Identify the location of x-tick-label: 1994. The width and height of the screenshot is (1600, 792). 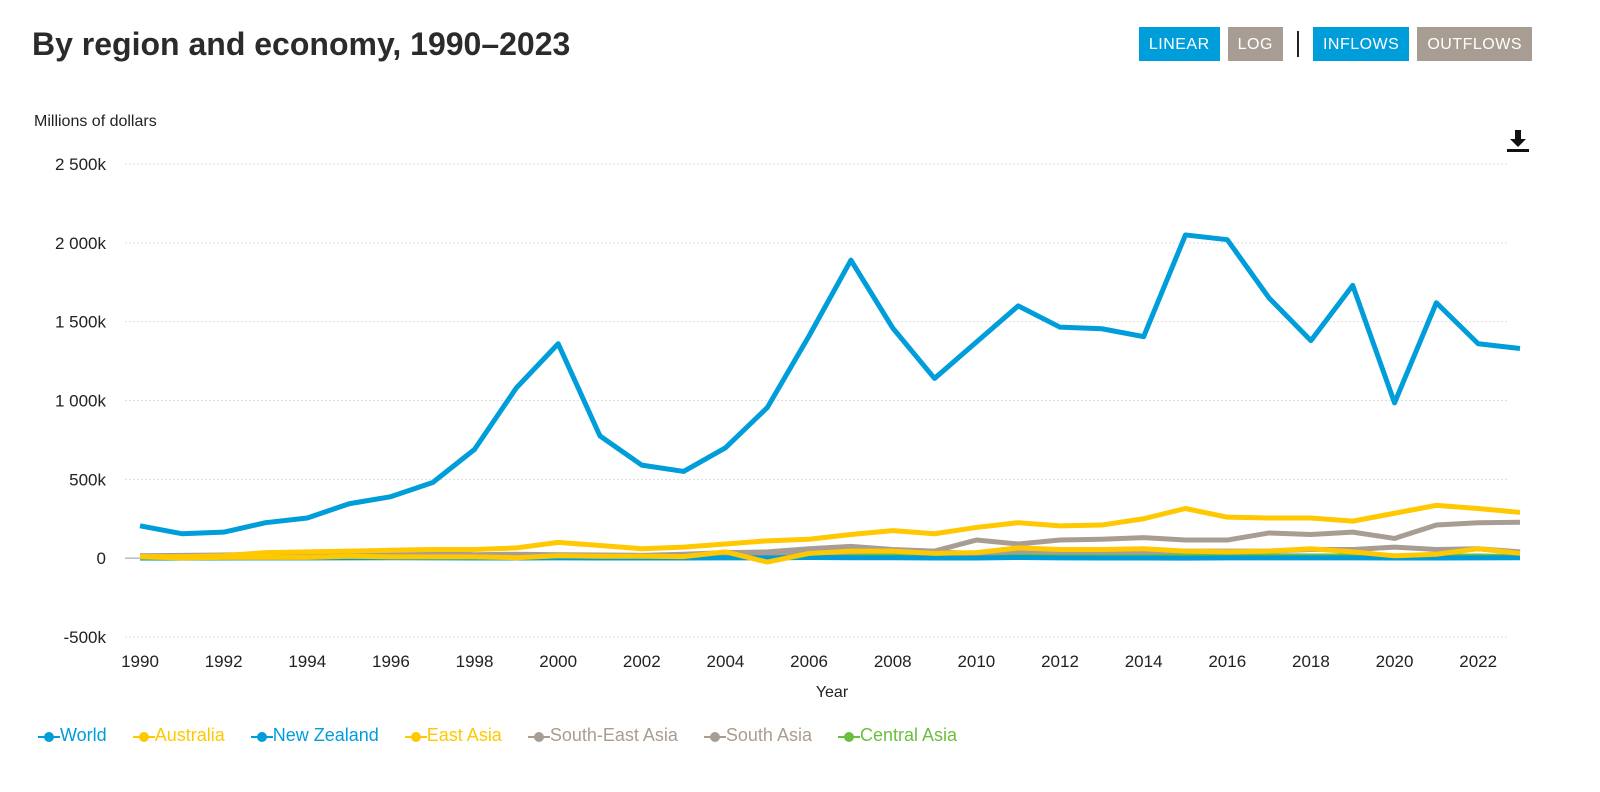
(307, 661).